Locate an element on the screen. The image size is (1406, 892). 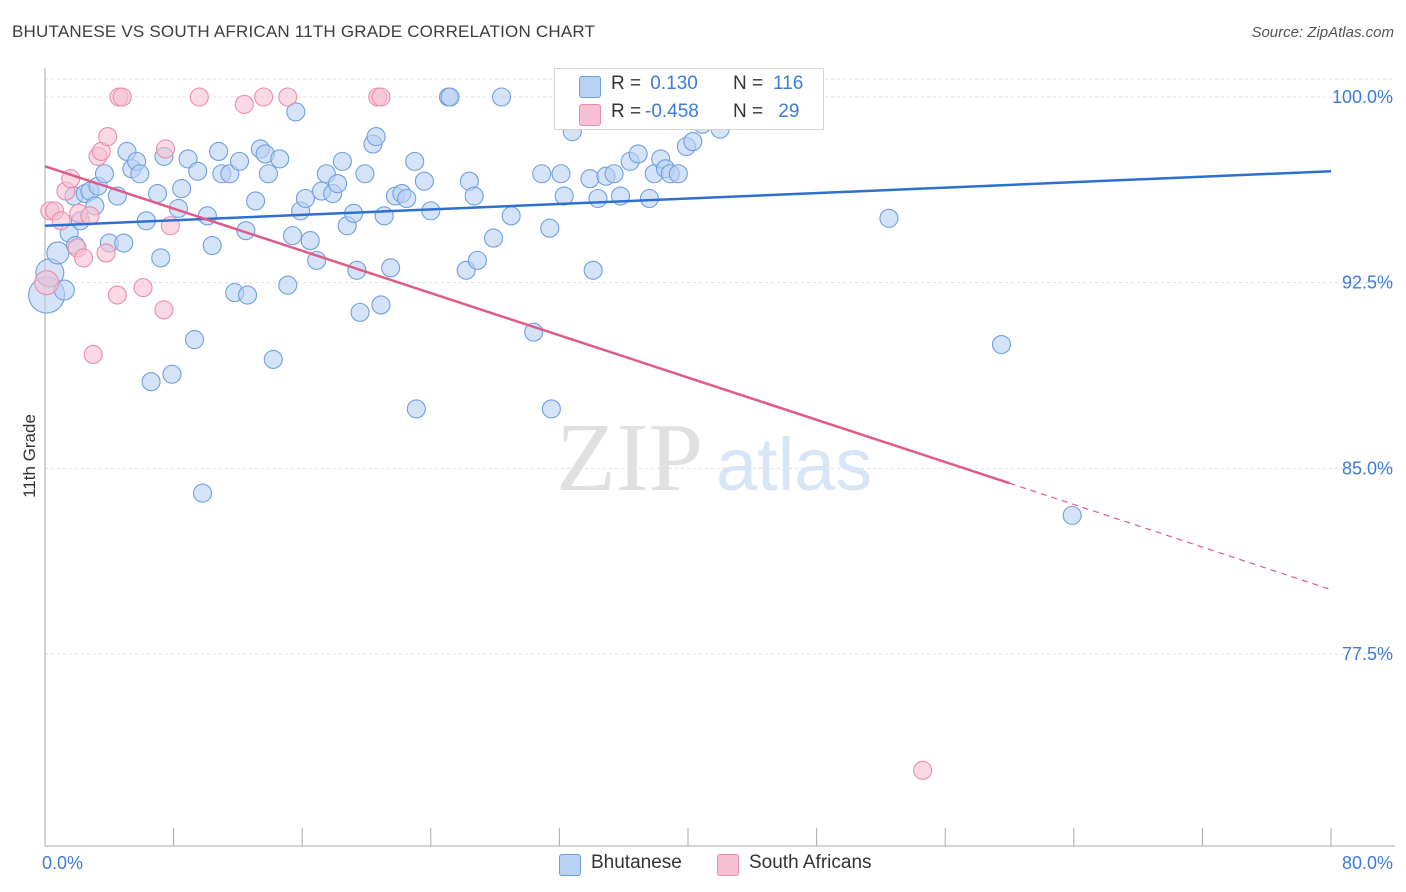
r-value: -0.458 is located at coordinates (672, 111).